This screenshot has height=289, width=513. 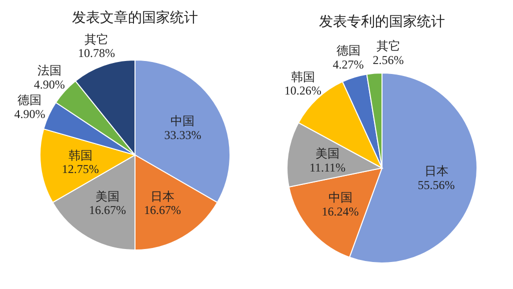 What do you see at coordinates (436, 185) in the screenshot?
I see `data-label: 55.56%` at bounding box center [436, 185].